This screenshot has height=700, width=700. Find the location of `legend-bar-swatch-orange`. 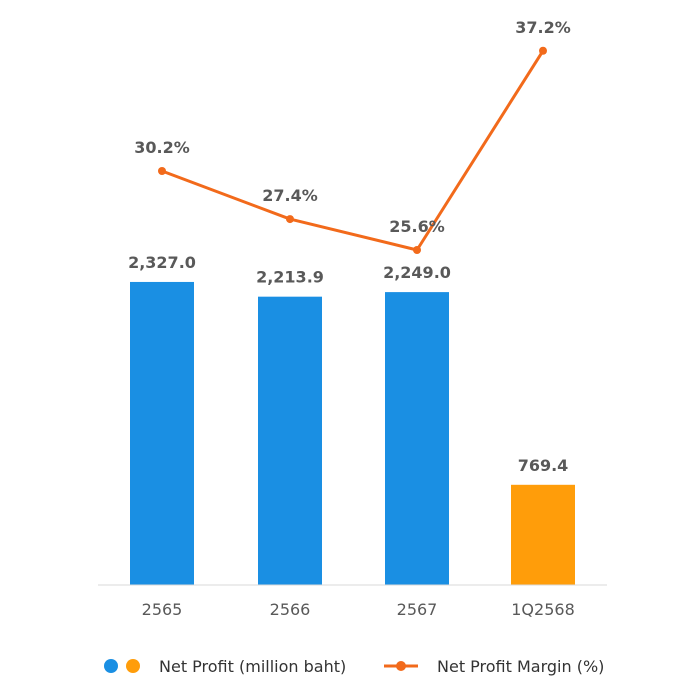

legend-bar-swatch-orange is located at coordinates (133, 666).